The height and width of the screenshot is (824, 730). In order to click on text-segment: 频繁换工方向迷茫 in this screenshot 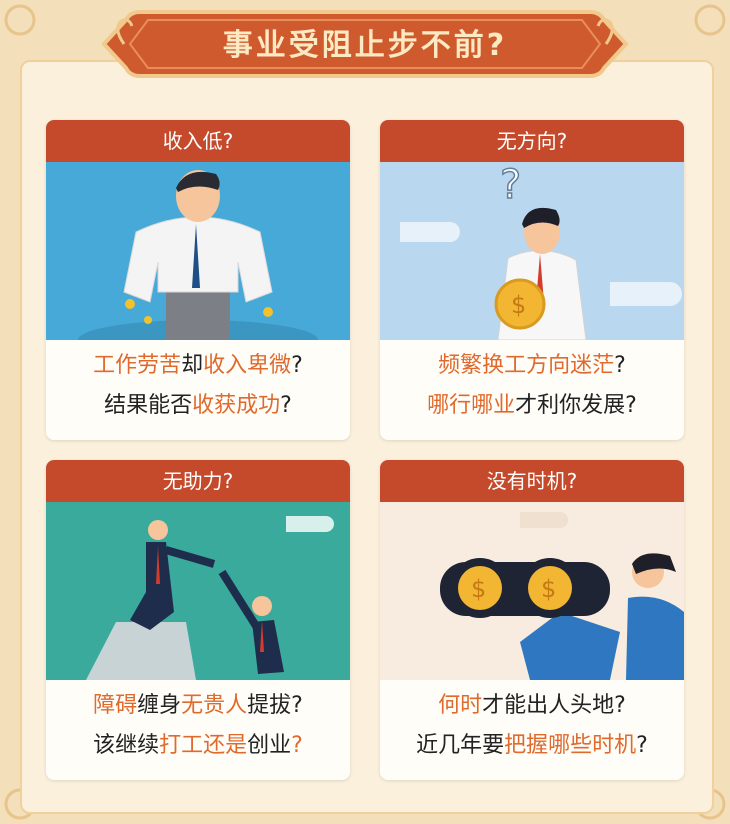, I will do `click(526, 365)`.